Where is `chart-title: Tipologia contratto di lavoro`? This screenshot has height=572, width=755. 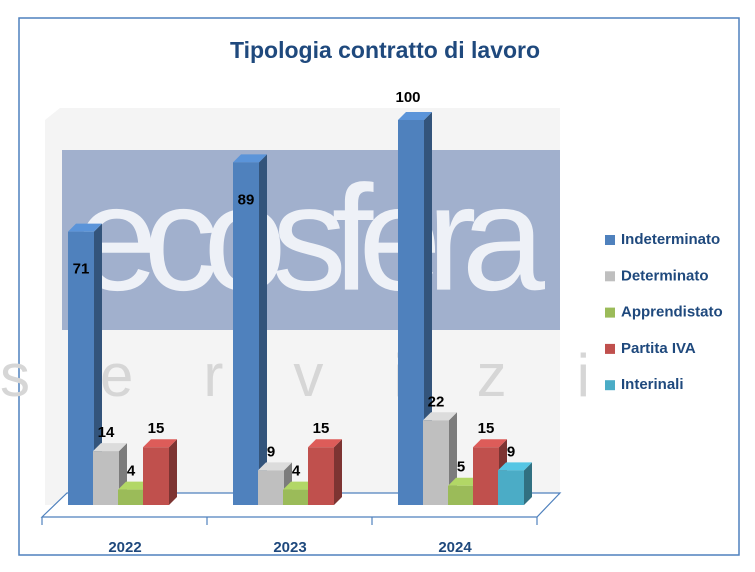 chart-title: Tipologia contratto di lavoro is located at coordinates (385, 50).